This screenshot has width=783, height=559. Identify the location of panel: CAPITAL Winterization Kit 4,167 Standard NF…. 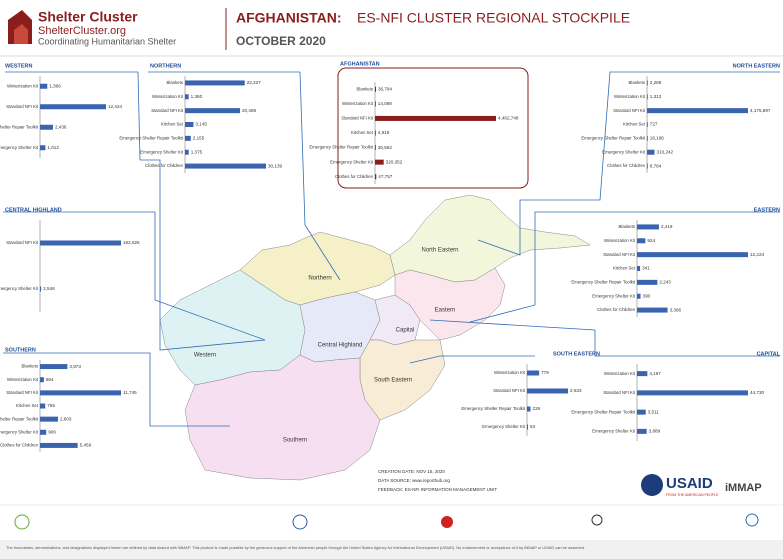
(676, 396).